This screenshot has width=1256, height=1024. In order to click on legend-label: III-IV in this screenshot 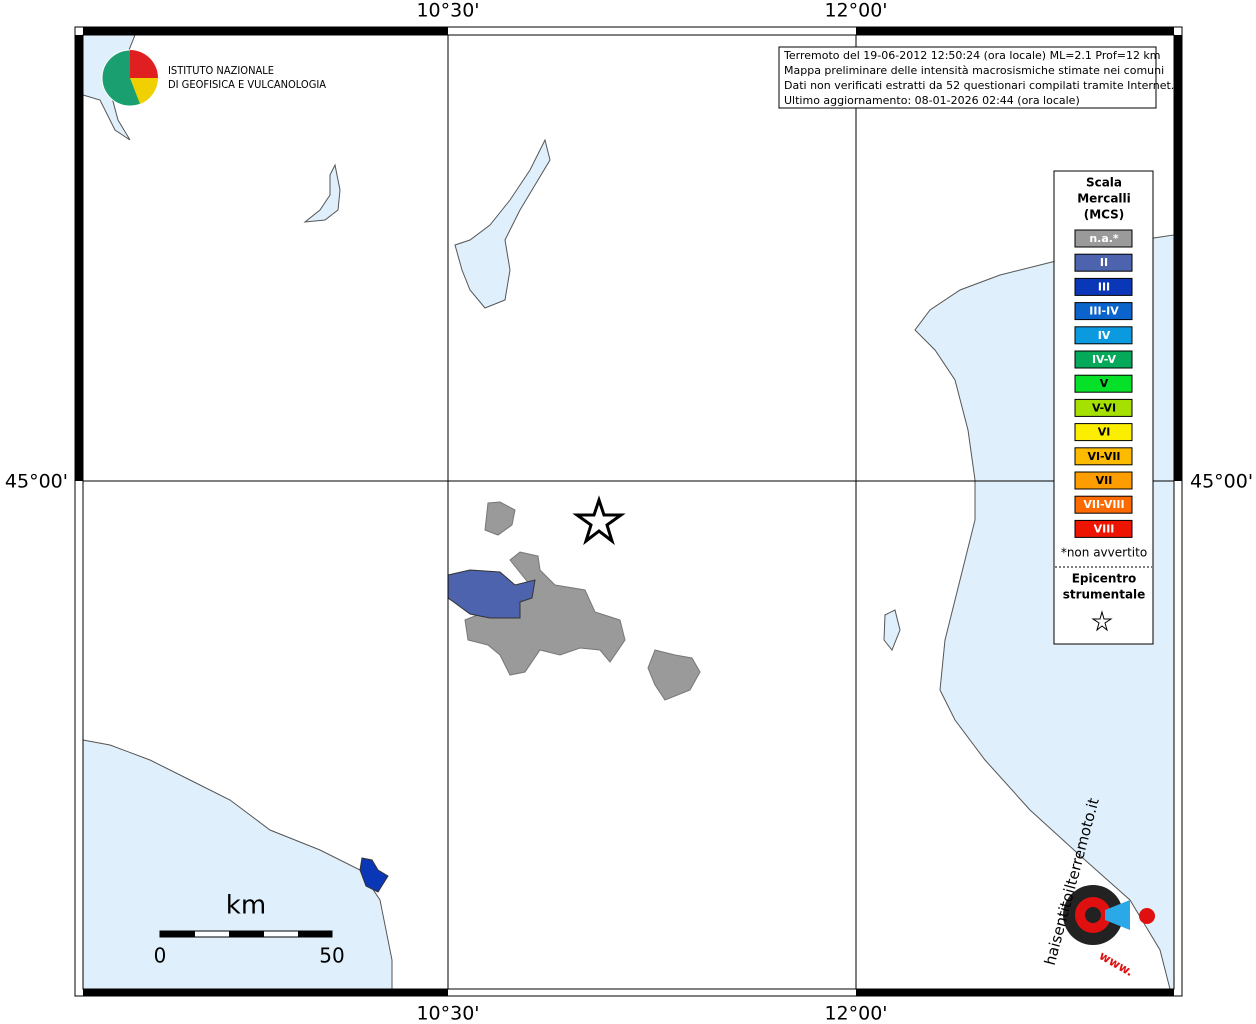, I will do `click(1104, 311)`.